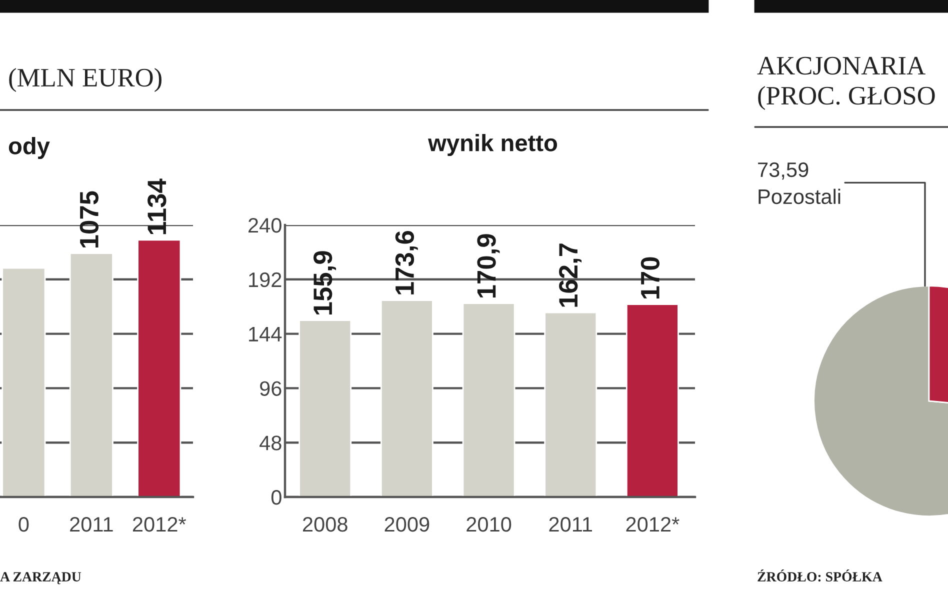 Image resolution: width=948 pixels, height=593 pixels. What do you see at coordinates (650, 278) in the screenshot?
I see `data-label: 170` at bounding box center [650, 278].